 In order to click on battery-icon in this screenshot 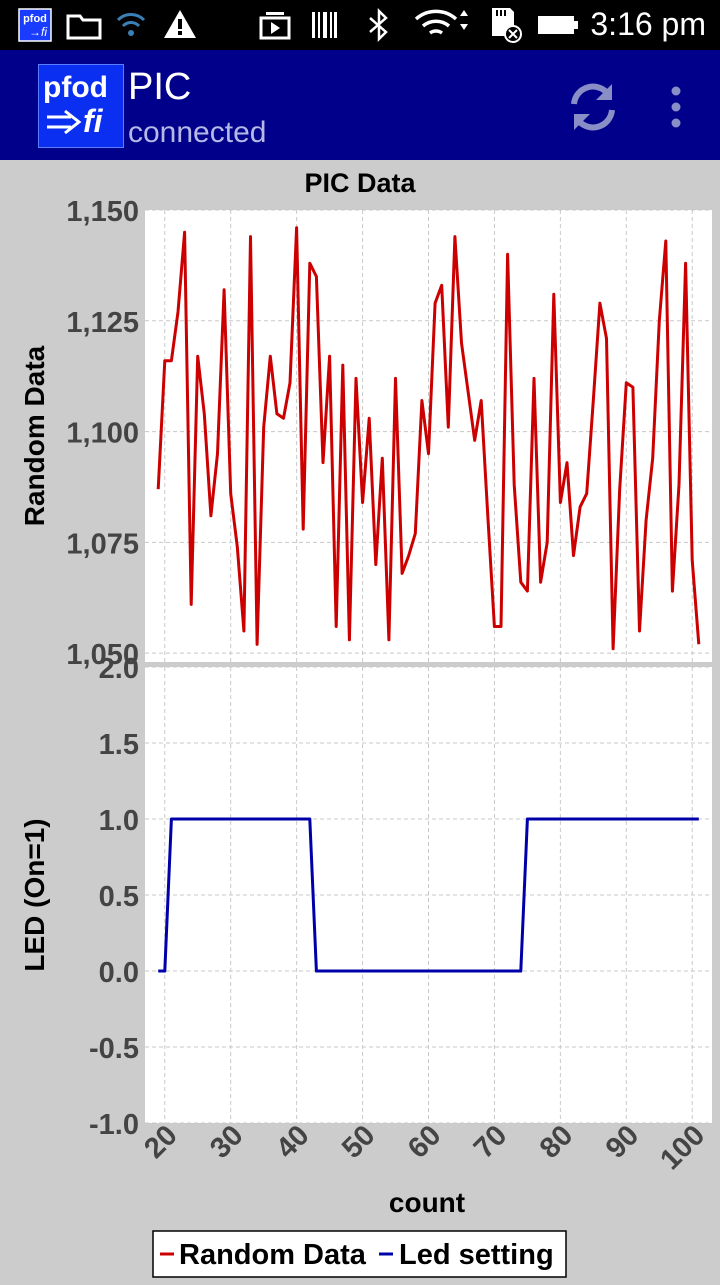, I will do `click(558, 25)`.